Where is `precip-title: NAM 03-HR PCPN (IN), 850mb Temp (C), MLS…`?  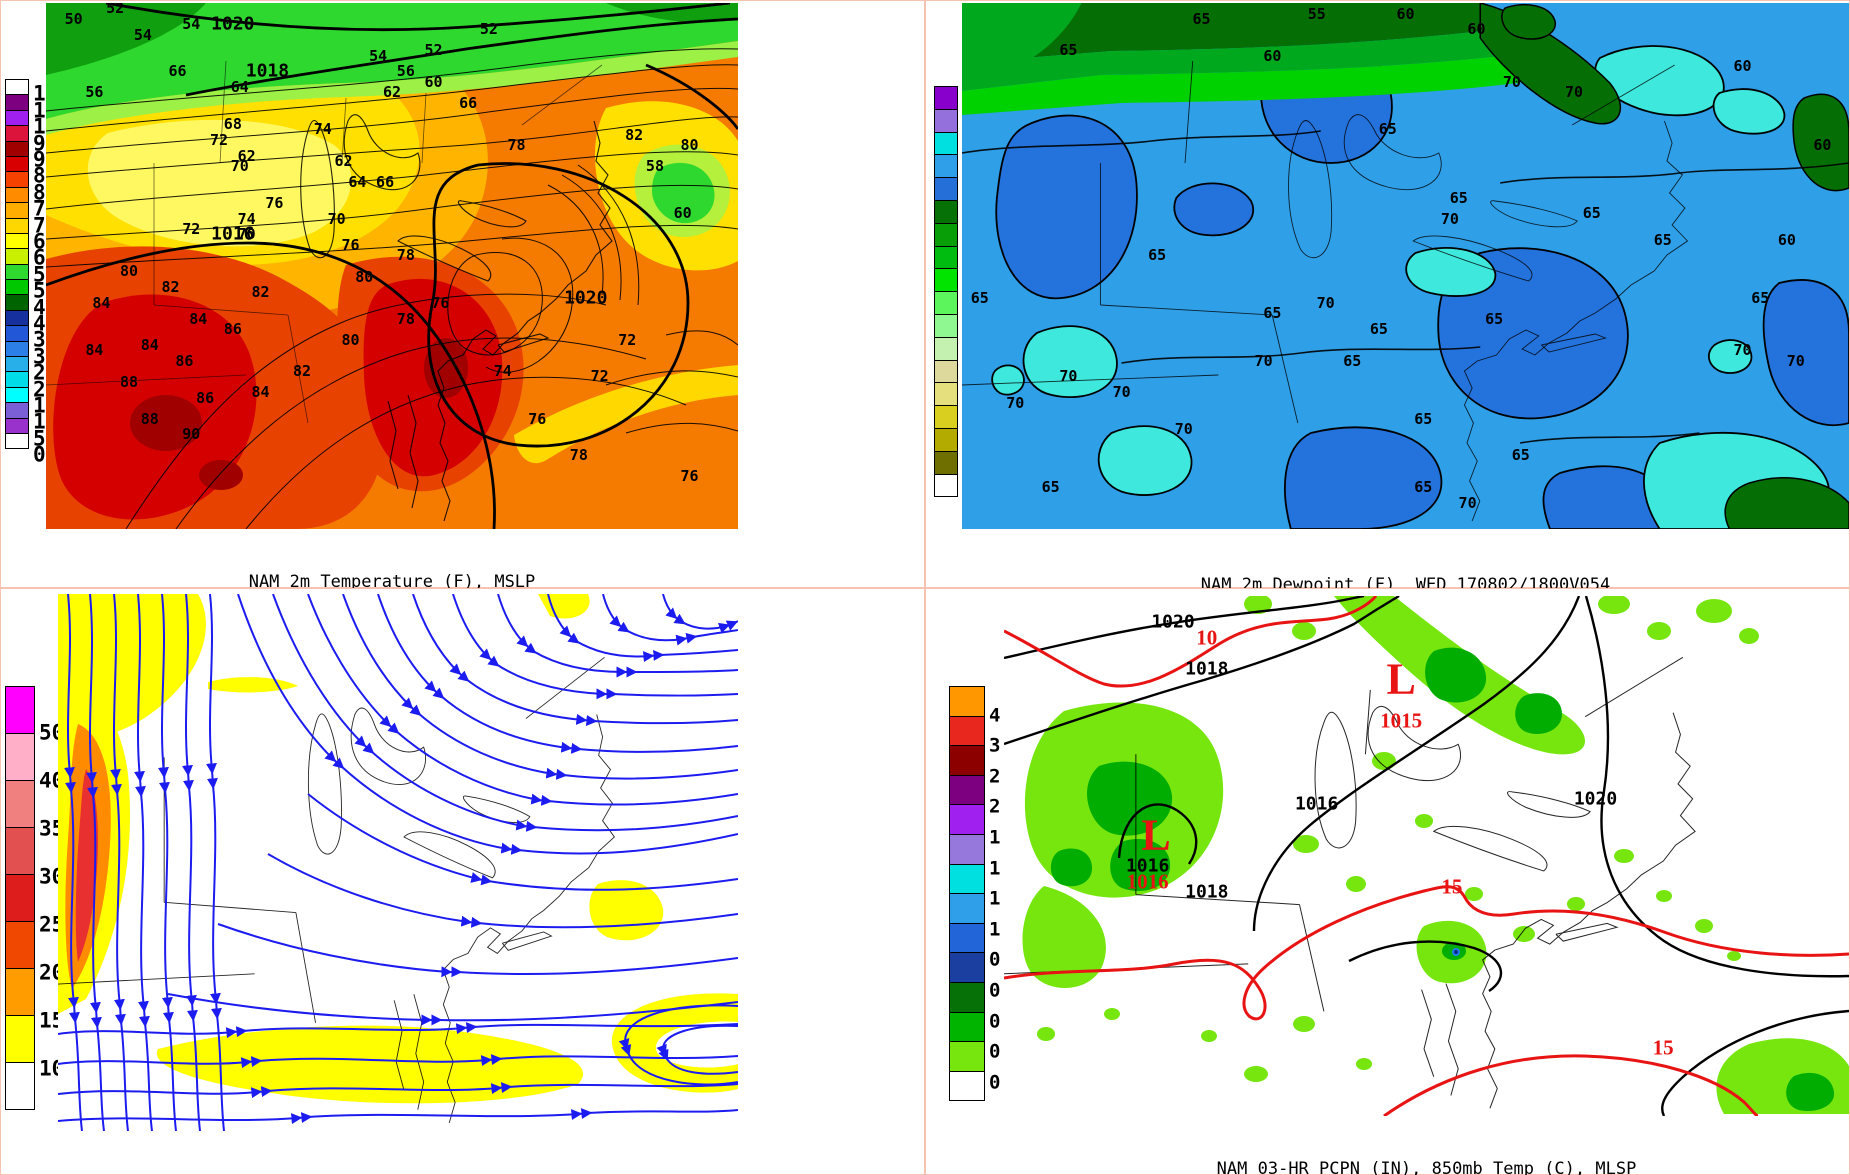
precip-title: NAM 03-HR PCPN (IN), 850mb Temp (C), MLS… is located at coordinates (1426, 1147).